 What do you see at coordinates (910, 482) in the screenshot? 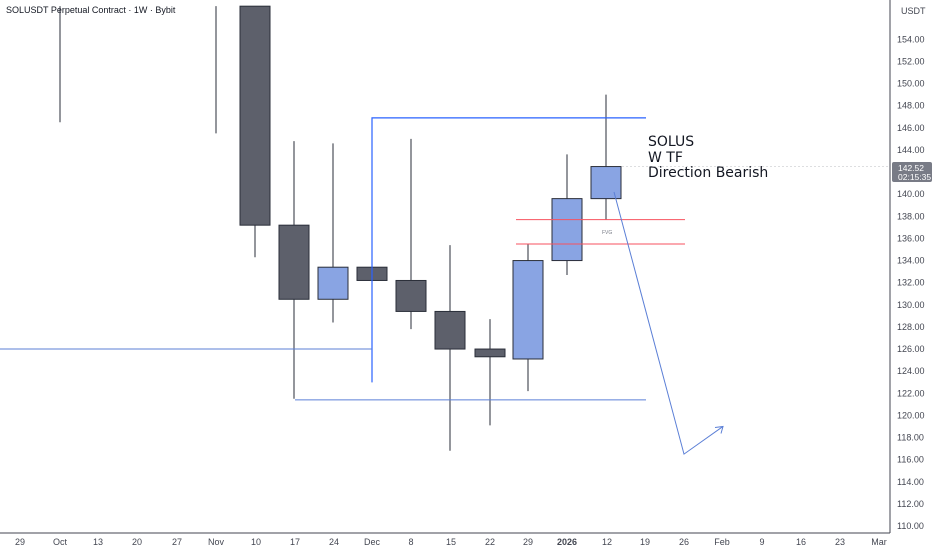
I see `price-tick-label: 114.00` at bounding box center [910, 482].